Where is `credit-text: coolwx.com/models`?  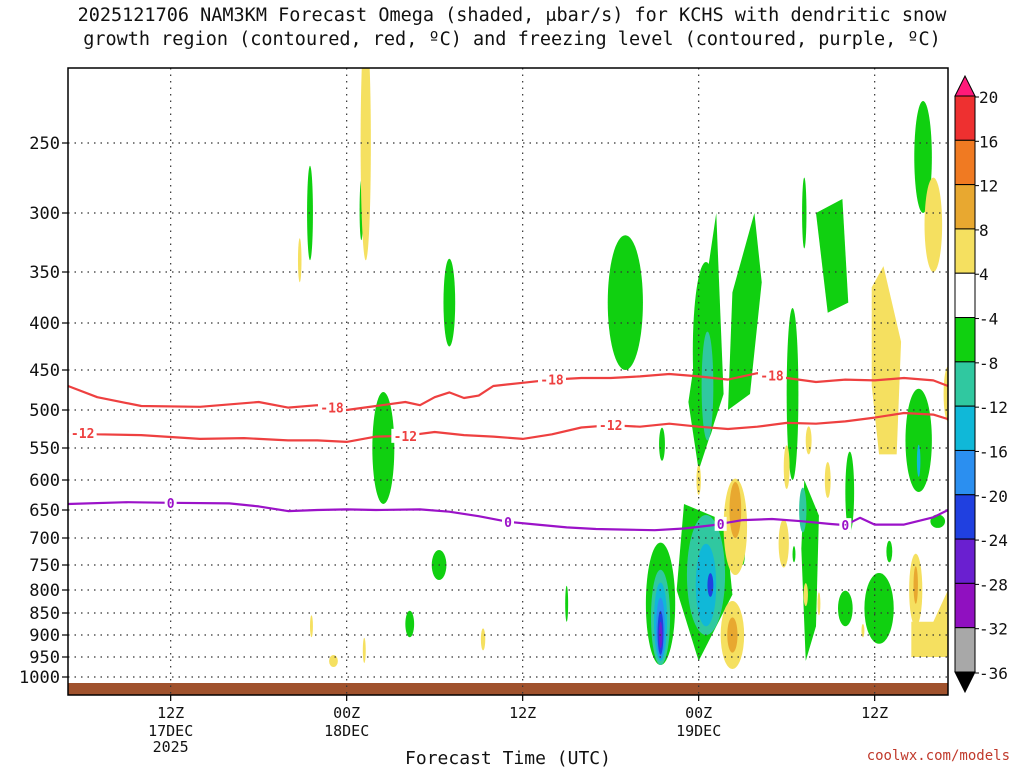
credit-text: coolwx.com/models is located at coordinates (938, 756).